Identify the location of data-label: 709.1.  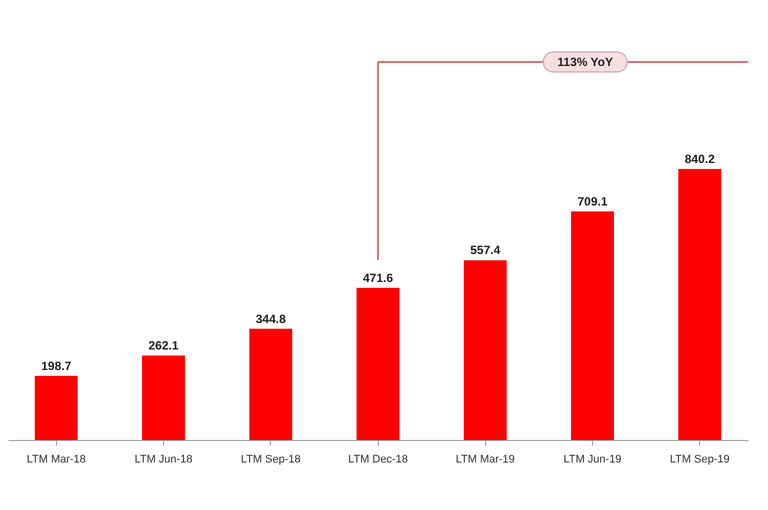
(592, 201).